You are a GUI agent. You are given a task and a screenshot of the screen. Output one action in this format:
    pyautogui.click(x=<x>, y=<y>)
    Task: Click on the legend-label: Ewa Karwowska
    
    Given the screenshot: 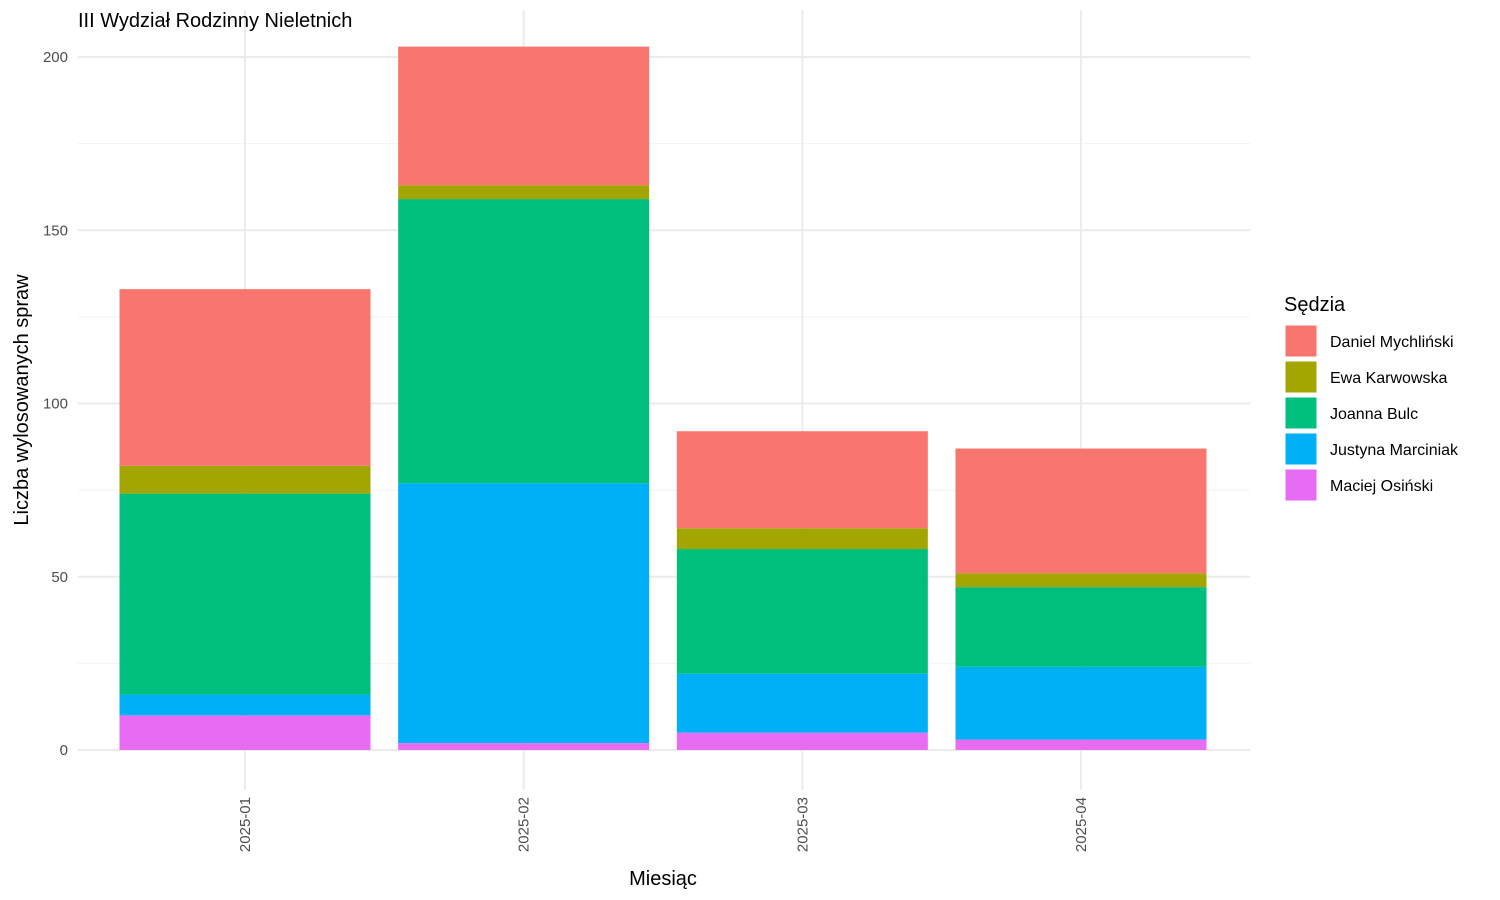 What is the action you would take?
    pyautogui.click(x=1388, y=378)
    